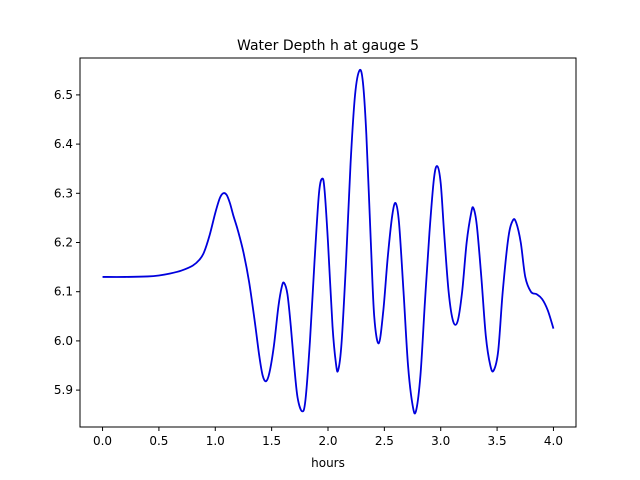 The height and width of the screenshot is (480, 640). I want to click on x-tick-label: 3.5, so click(497, 441).